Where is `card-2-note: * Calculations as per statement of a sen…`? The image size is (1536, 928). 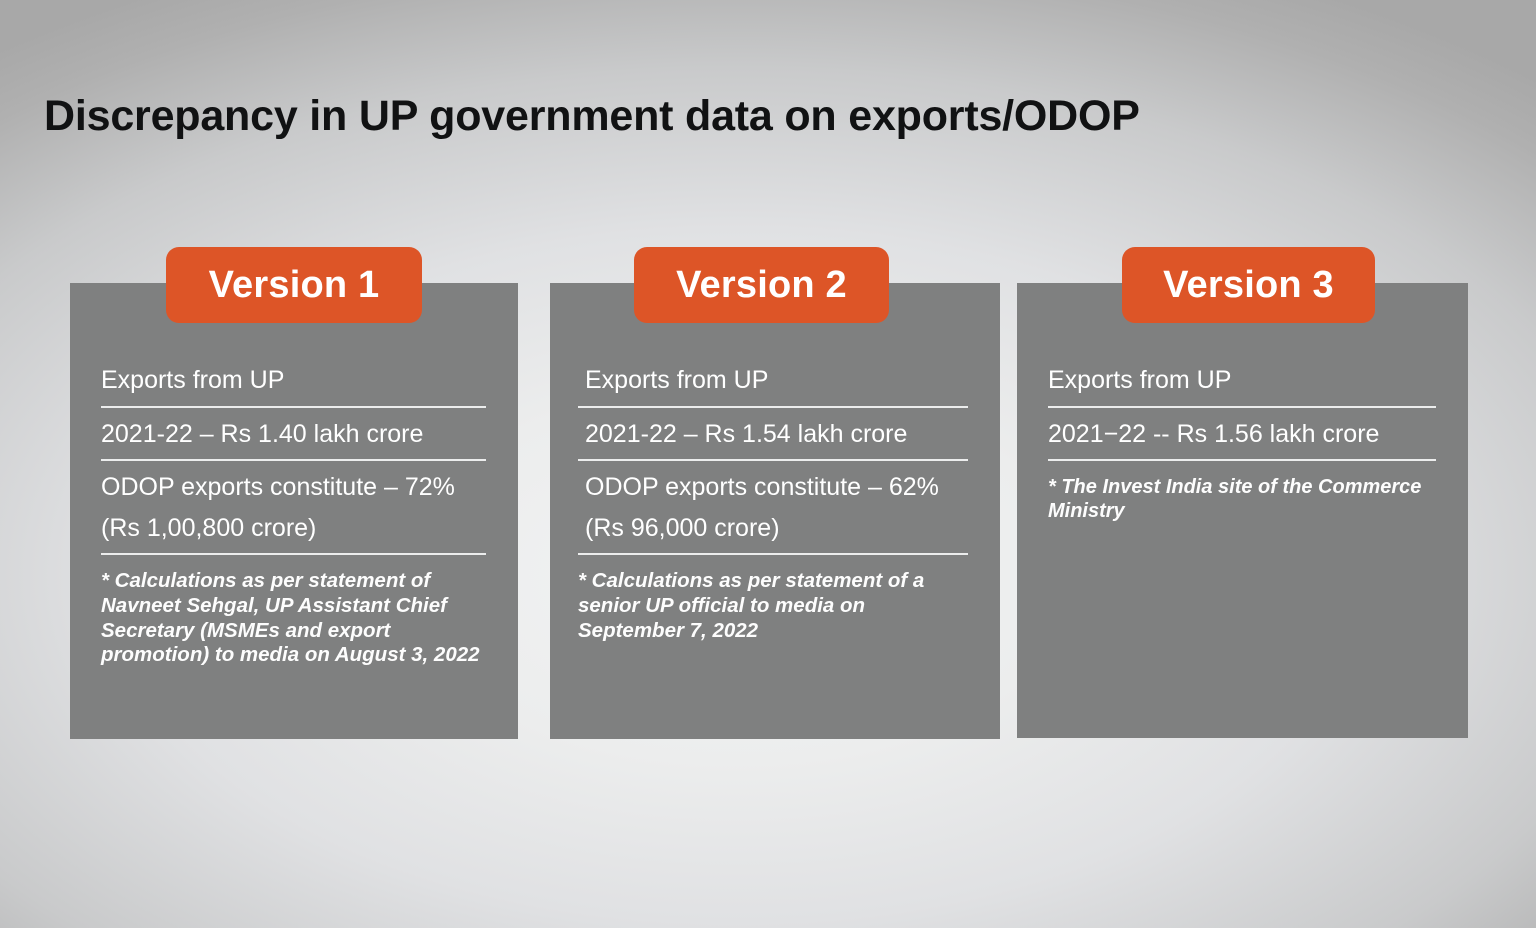
card-2-note: * Calculations as per statement of a sen… is located at coordinates (751, 605).